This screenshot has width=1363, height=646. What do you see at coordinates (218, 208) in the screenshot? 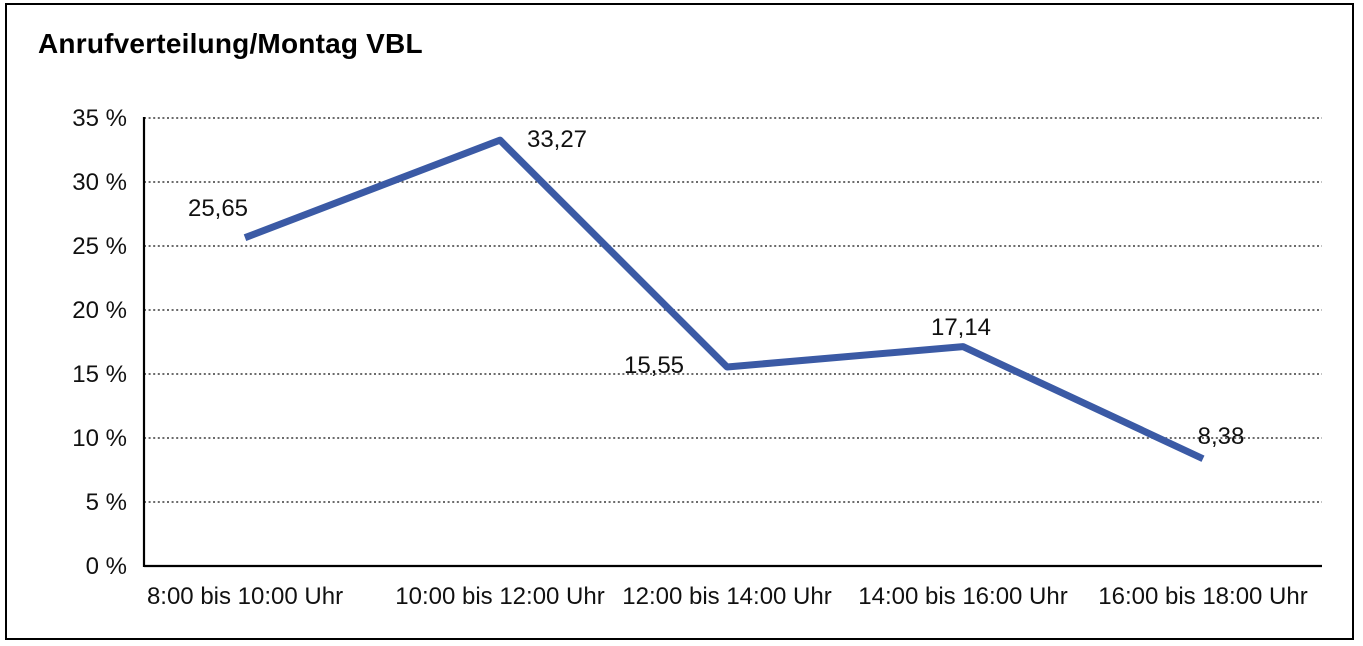
I see `data-point-label: 25,65` at bounding box center [218, 208].